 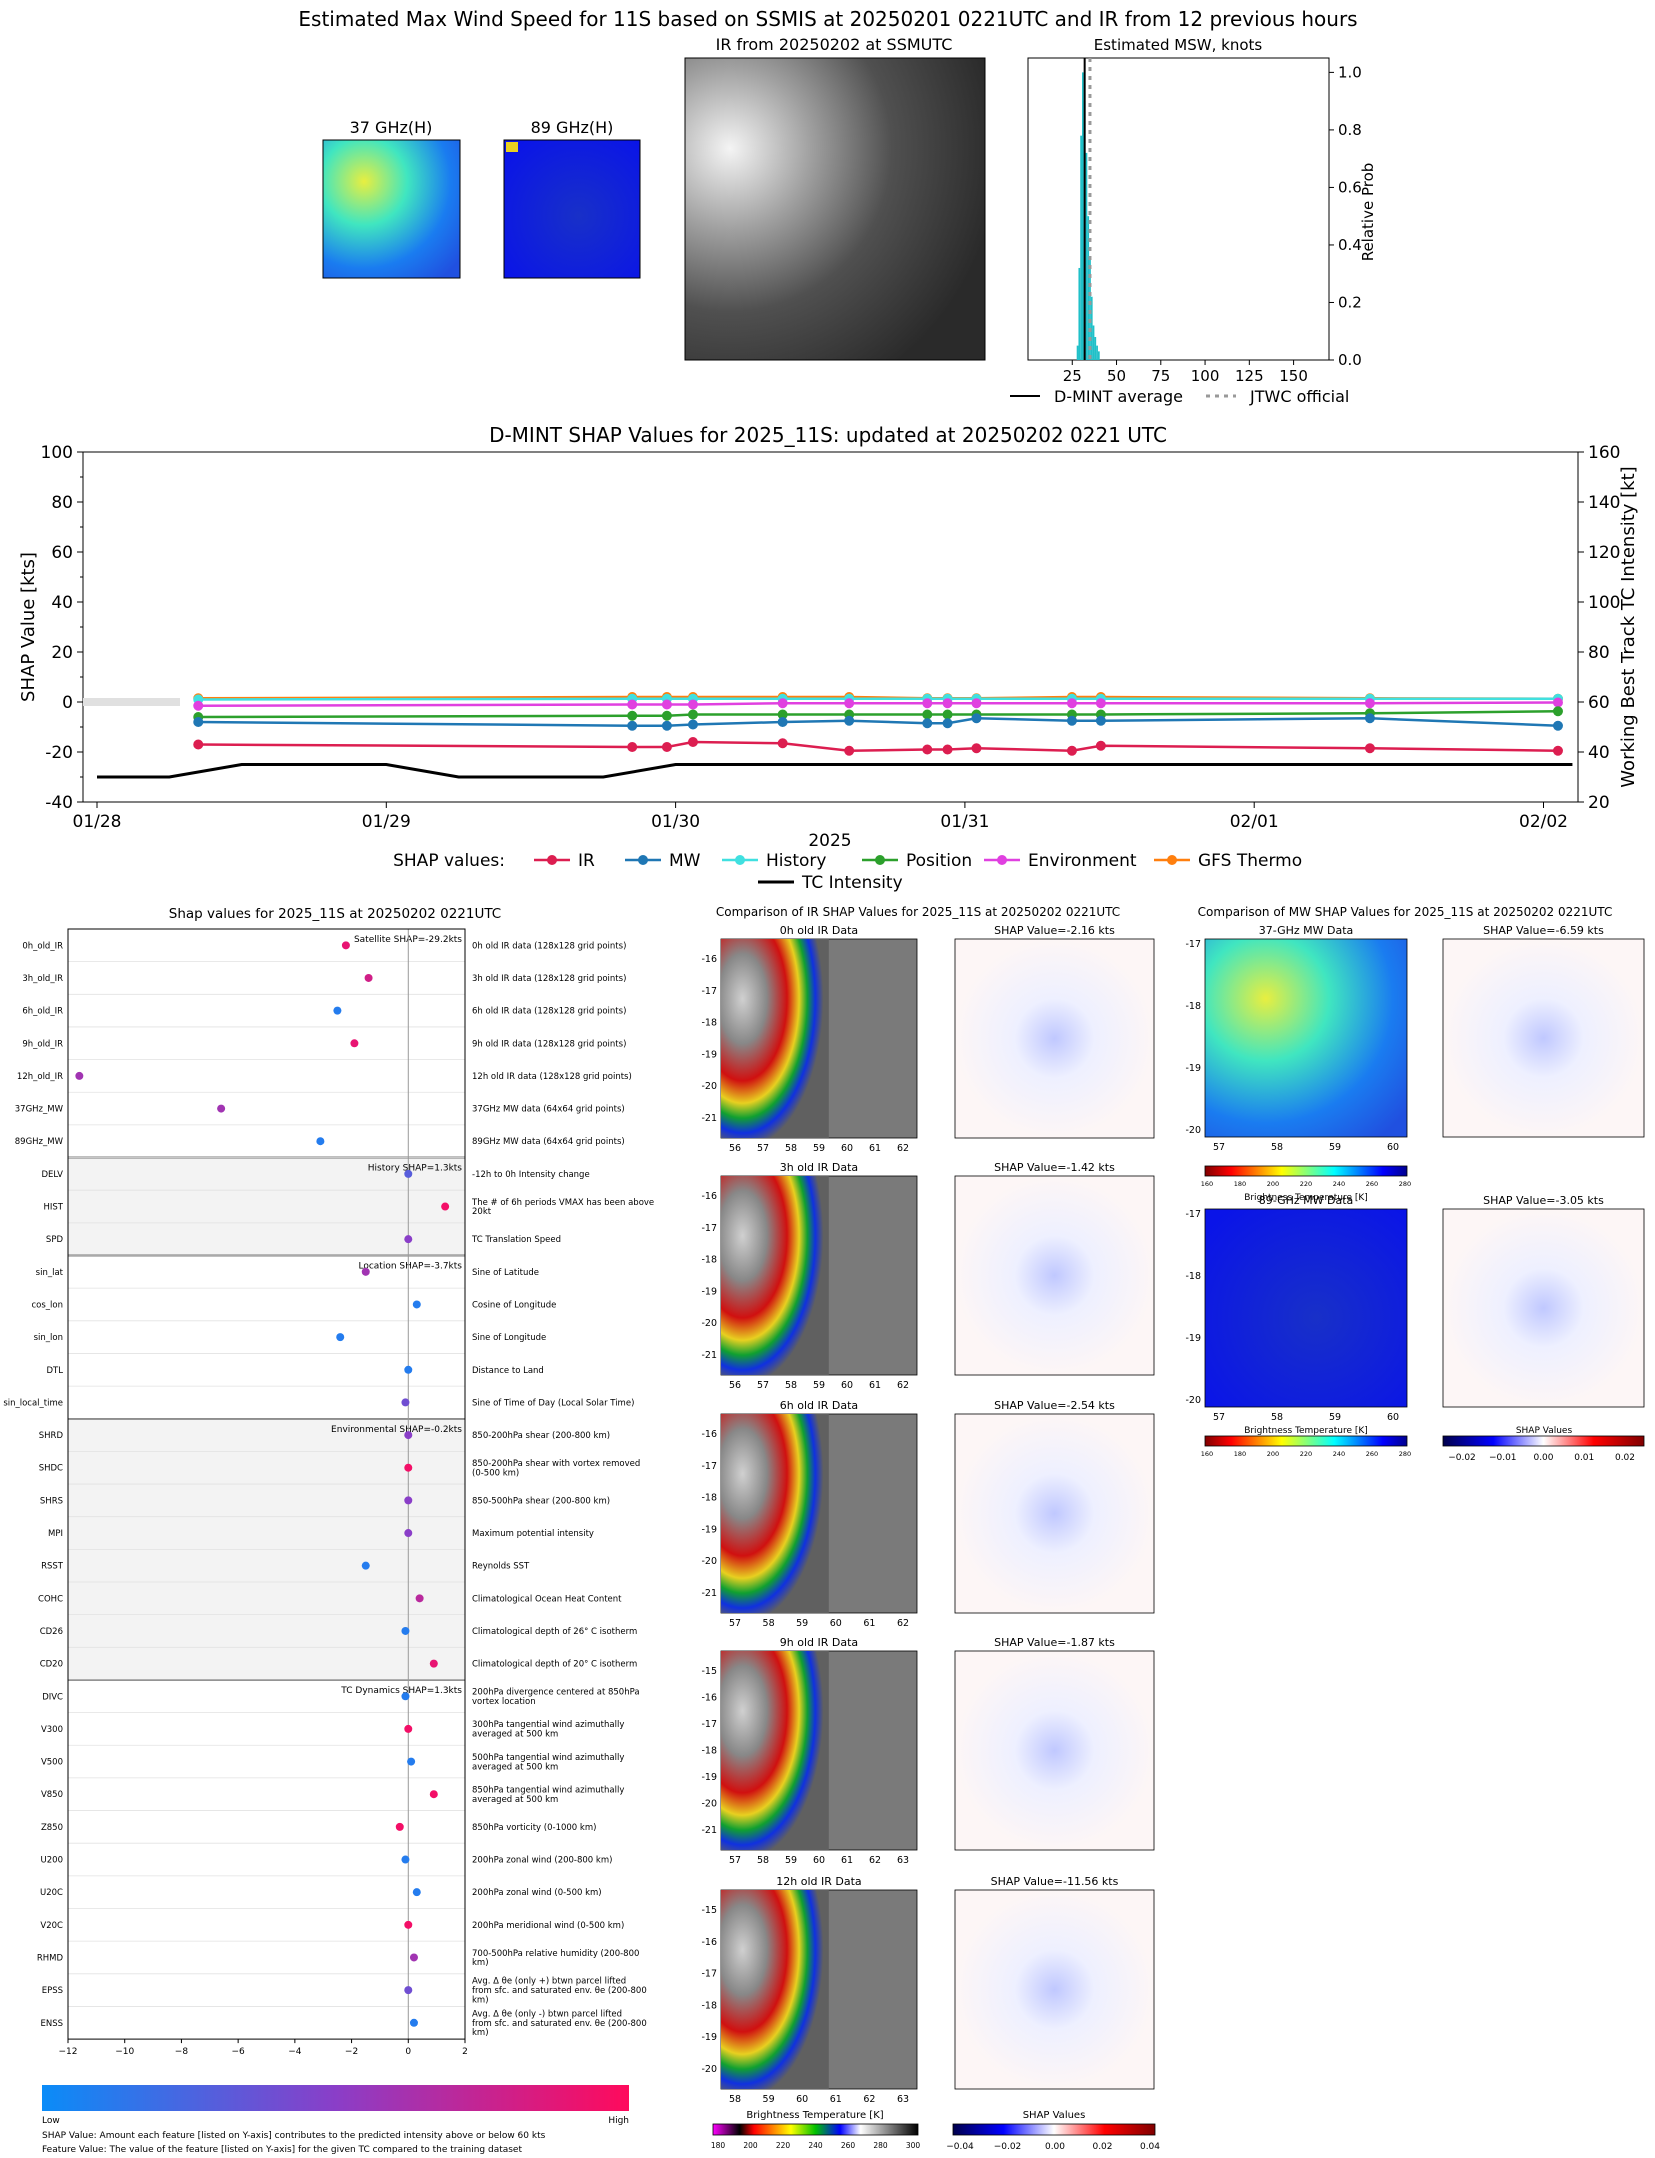 I want to click on feature-description: 850hPa vorticity (0-1000 km), so click(x=534, y=1828).